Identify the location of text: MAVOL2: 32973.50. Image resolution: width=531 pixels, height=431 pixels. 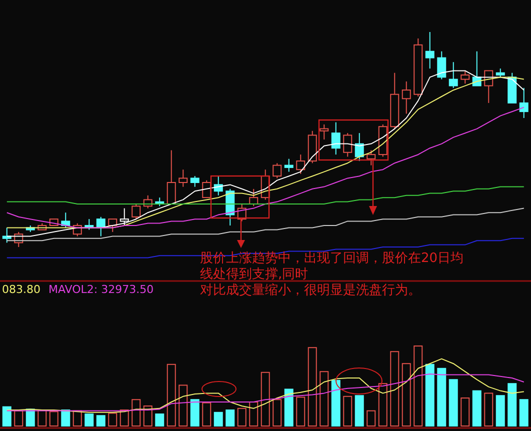
(101, 289).